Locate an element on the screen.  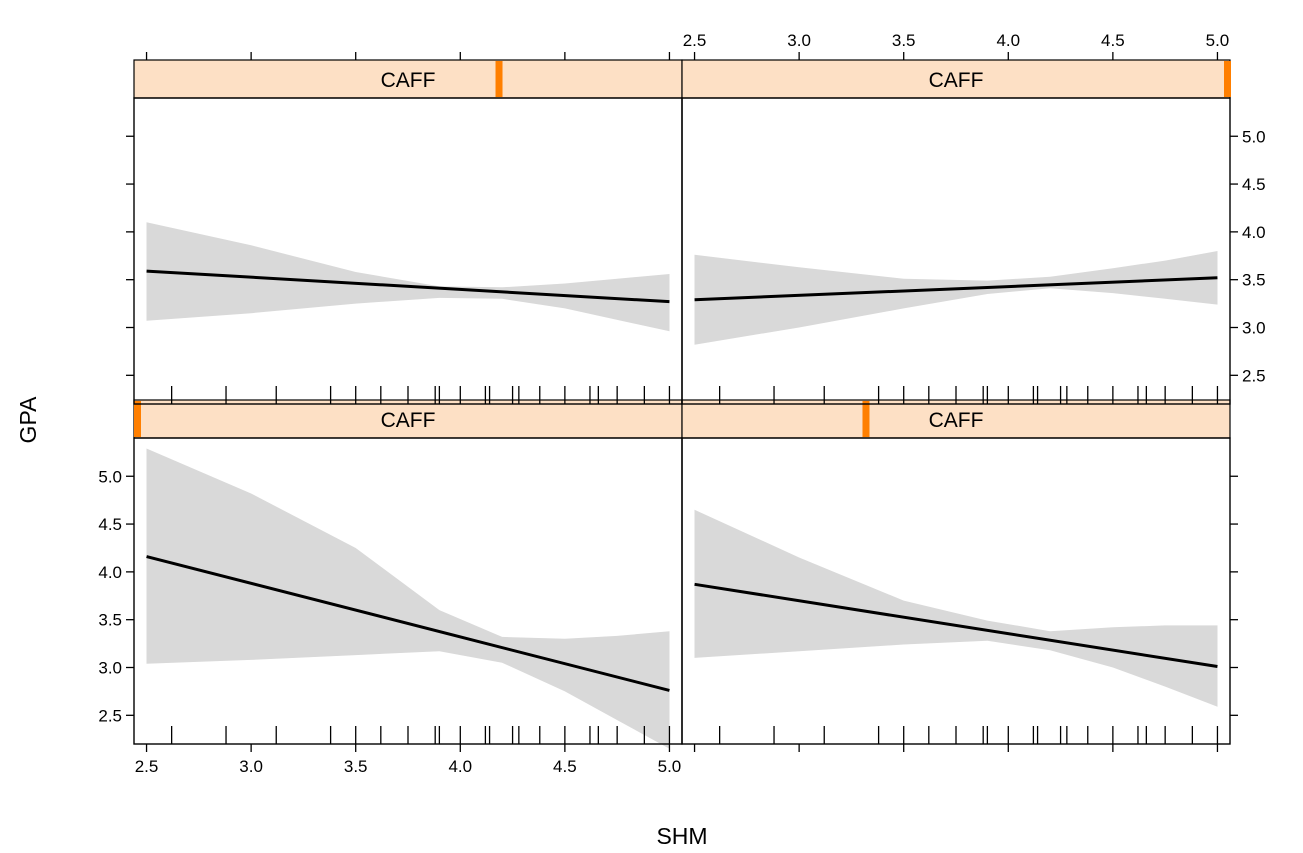
fit-line-bottom-right is located at coordinates (956, 625).